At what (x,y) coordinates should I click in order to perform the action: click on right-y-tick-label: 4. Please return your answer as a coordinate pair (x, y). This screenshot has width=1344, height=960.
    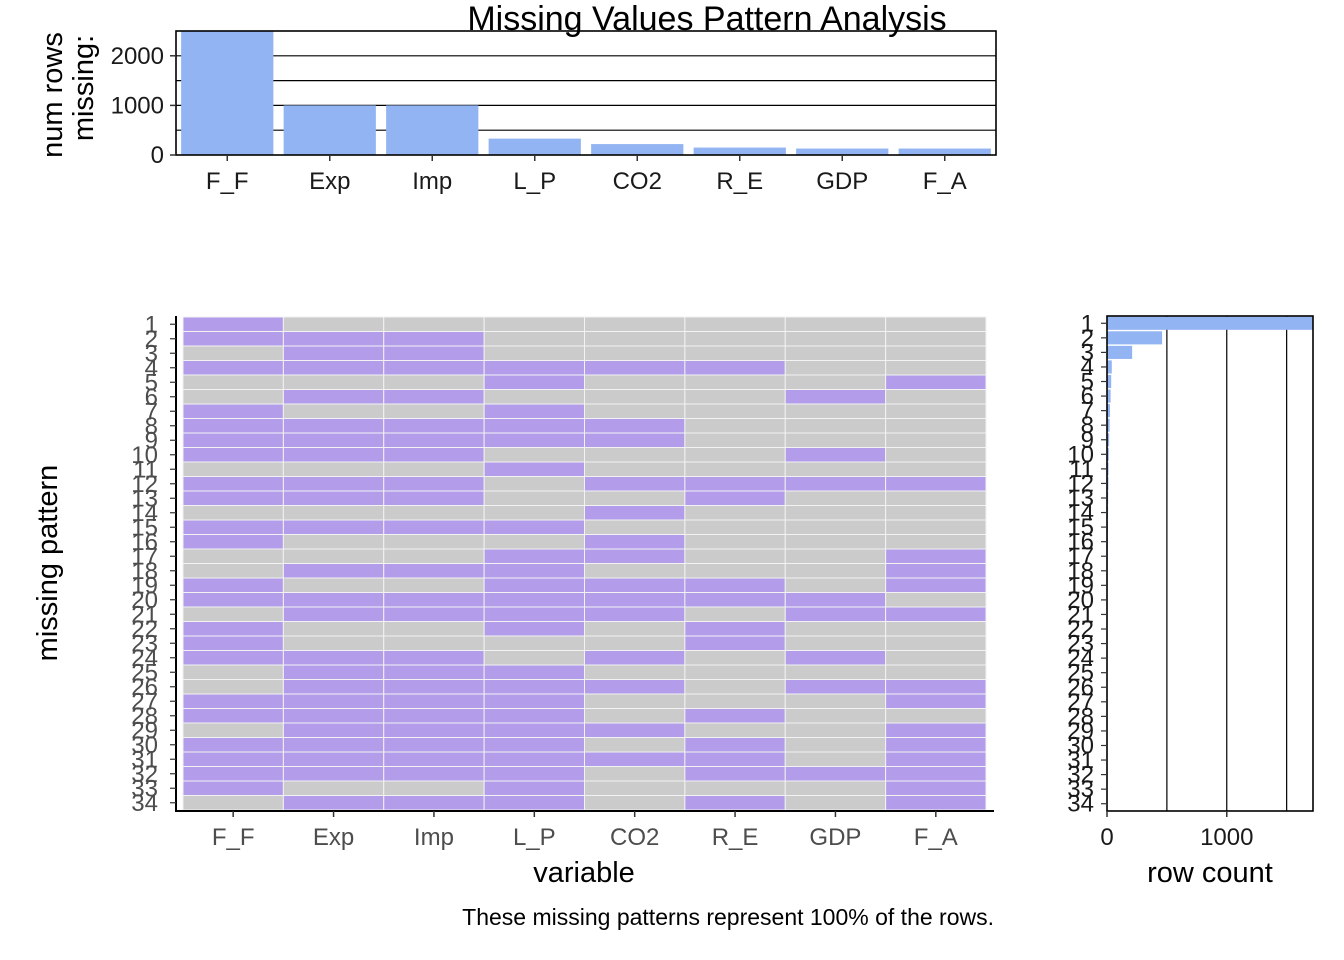
    Looking at the image, I should click on (1087, 367).